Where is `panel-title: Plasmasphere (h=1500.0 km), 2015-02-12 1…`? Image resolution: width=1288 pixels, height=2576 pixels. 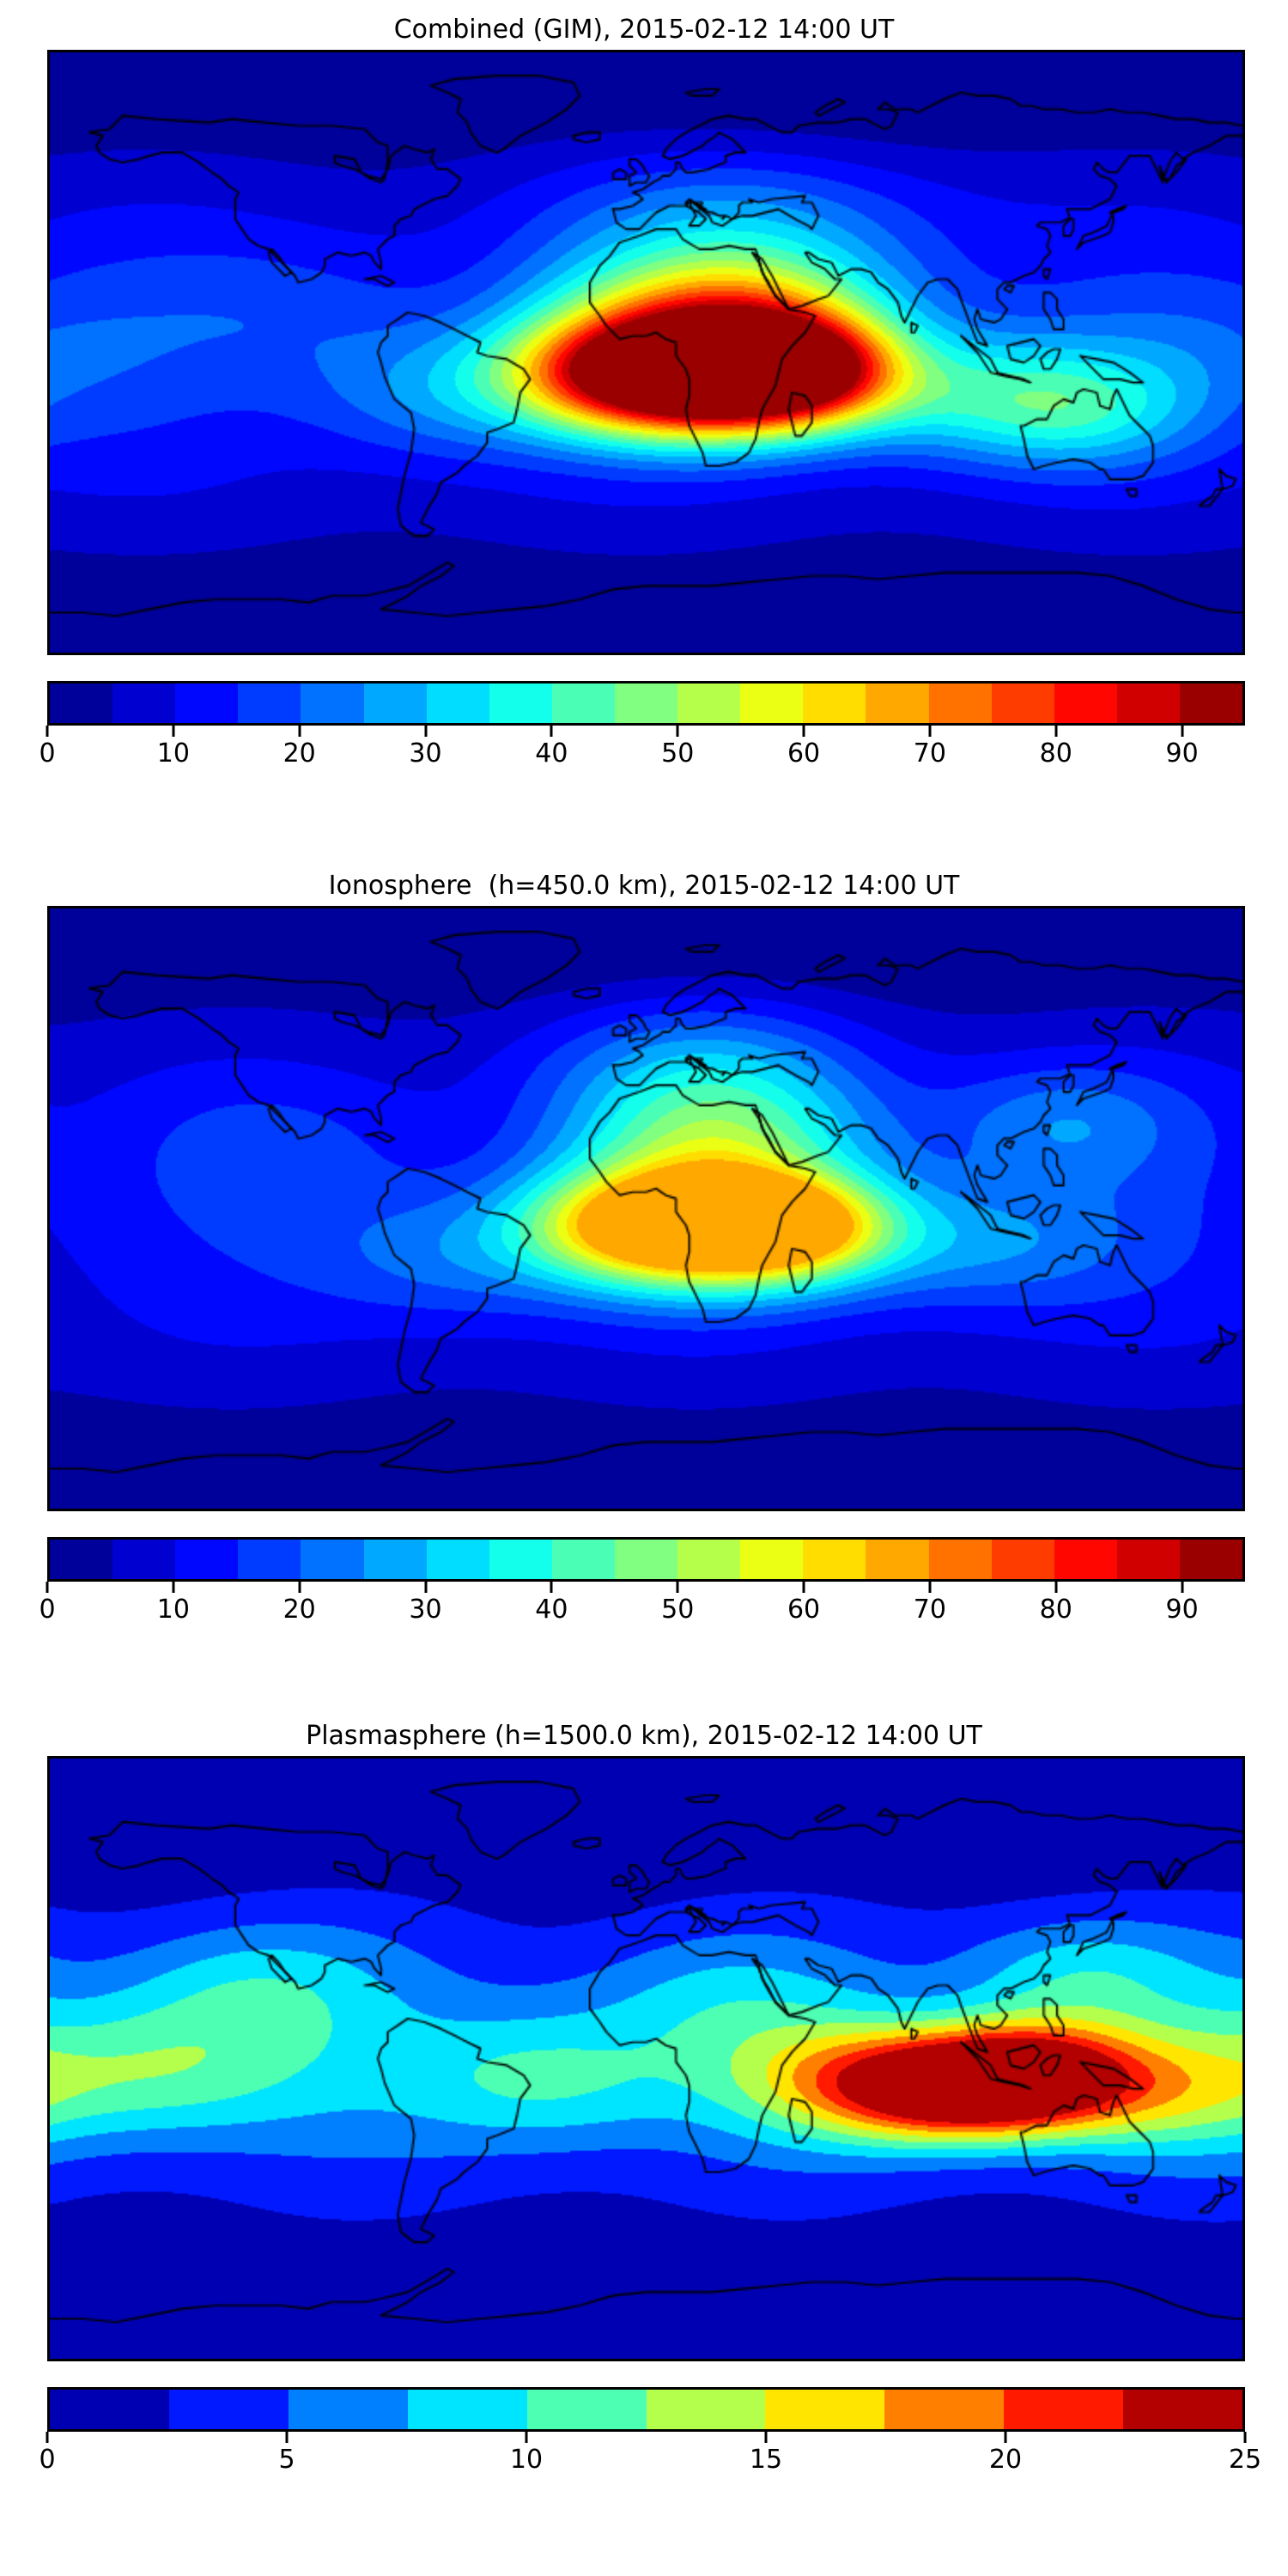
panel-title: Plasmasphere (h=1500.0 km), 2015-02-12 1… is located at coordinates (644, 1736).